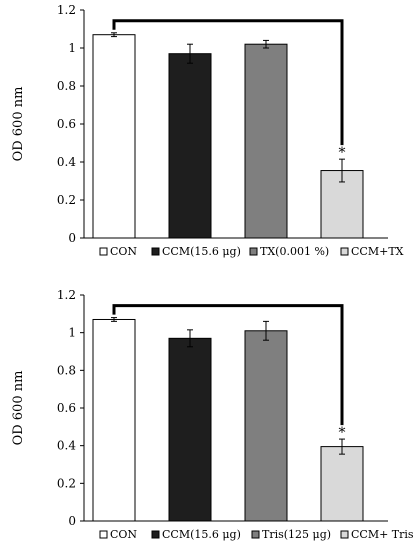 Image resolution: width=417 pixels, height=550 pixels. What do you see at coordinates (377, 251) in the screenshot?
I see `legend-label-4: CCM+TX` at bounding box center [377, 251].